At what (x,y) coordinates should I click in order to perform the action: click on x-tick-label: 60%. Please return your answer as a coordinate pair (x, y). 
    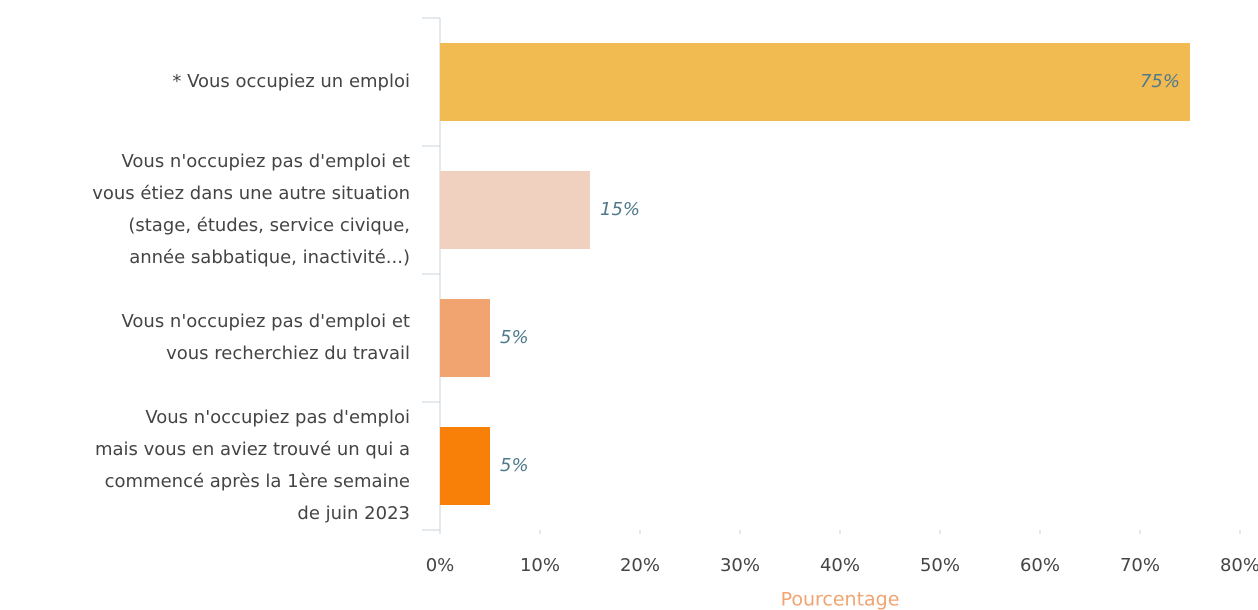
    Looking at the image, I should click on (1040, 565).